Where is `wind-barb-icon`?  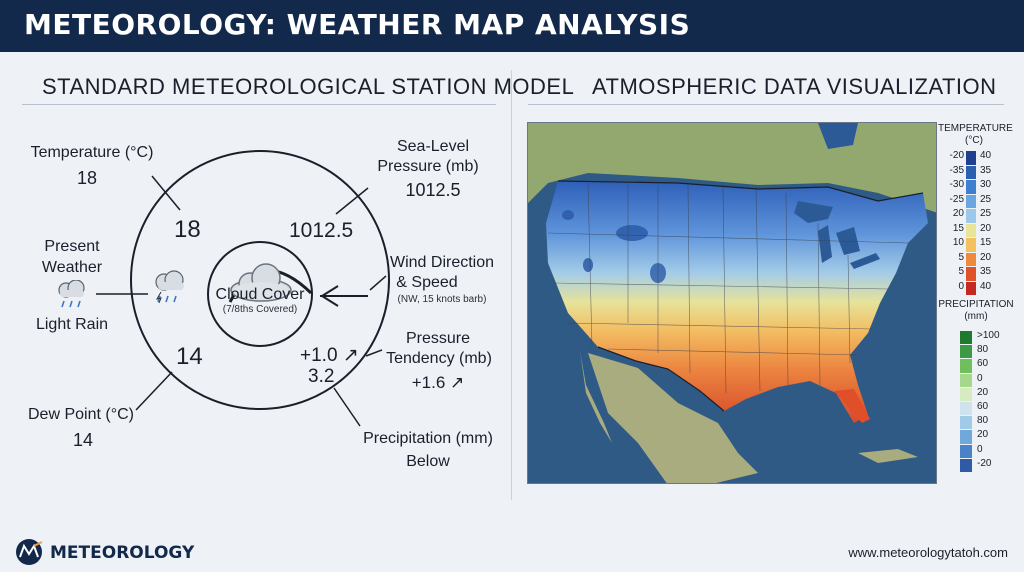 wind-barb-icon is located at coordinates (344, 296).